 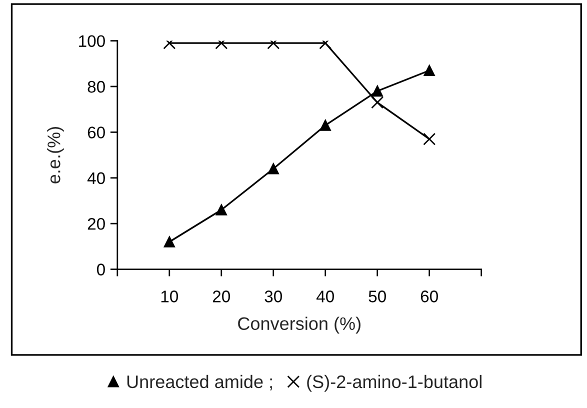 What do you see at coordinates (299, 325) in the screenshot?
I see `x-axis-title: Conversion (%)` at bounding box center [299, 325].